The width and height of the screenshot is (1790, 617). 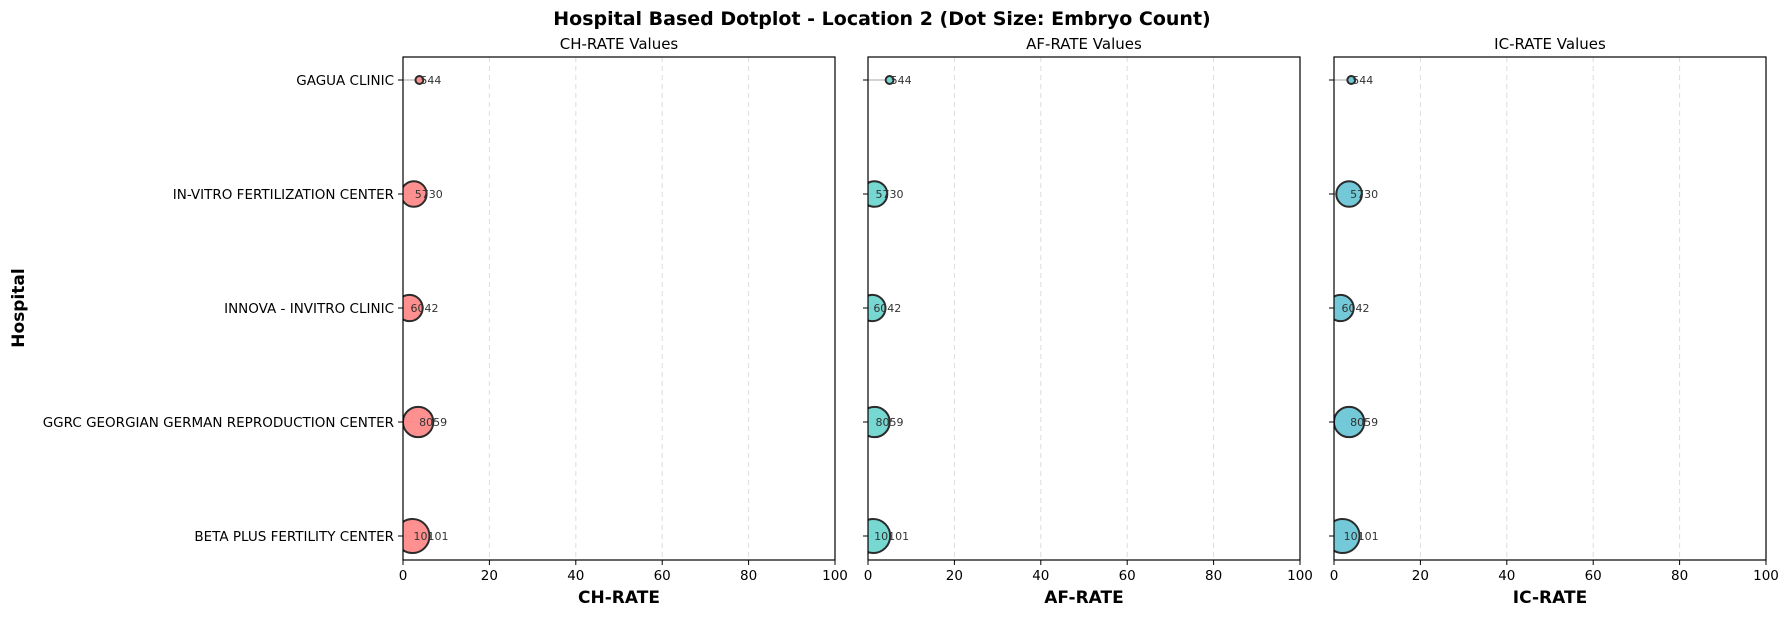 What do you see at coordinates (619, 598) in the screenshot?
I see `x-axis-label: CH-RATE` at bounding box center [619, 598].